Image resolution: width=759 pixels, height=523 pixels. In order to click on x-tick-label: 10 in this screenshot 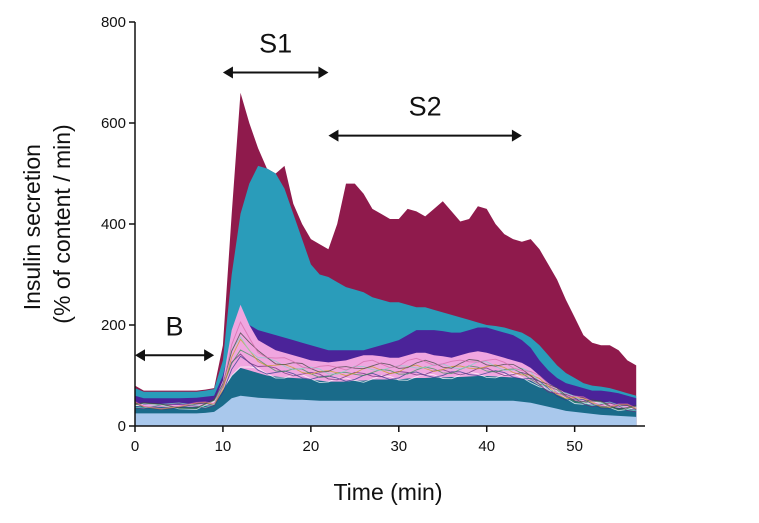, I will do `click(223, 446)`.